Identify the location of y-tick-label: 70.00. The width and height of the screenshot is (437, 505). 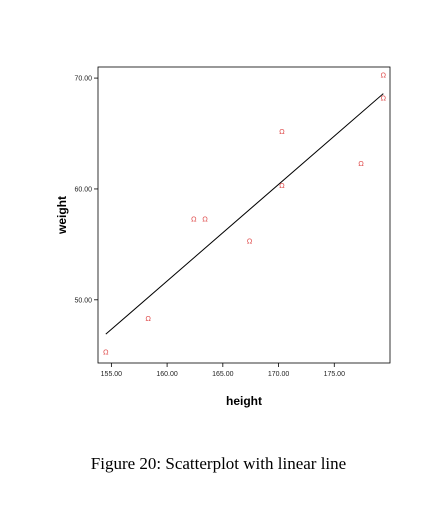
(83, 79).